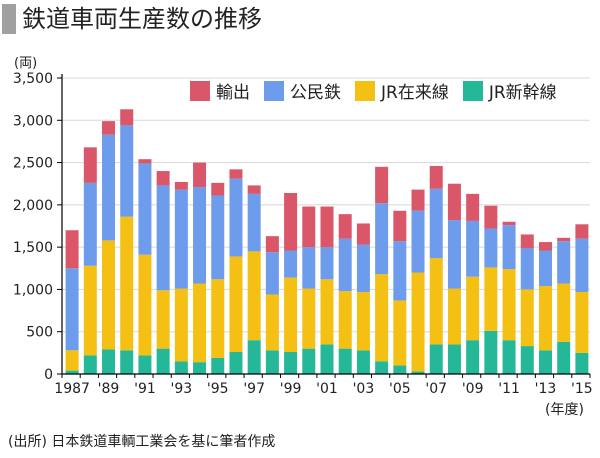  What do you see at coordinates (26, 63) in the screenshot?
I see `y-axis-unit: (両)` at bounding box center [26, 63].